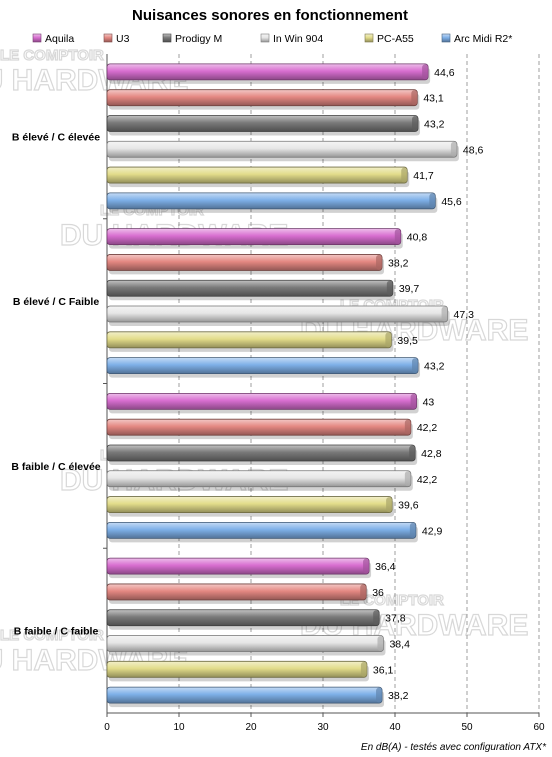  I want to click on tick-labels: 0 10 20 30 40 50 60, so click(324, 723).